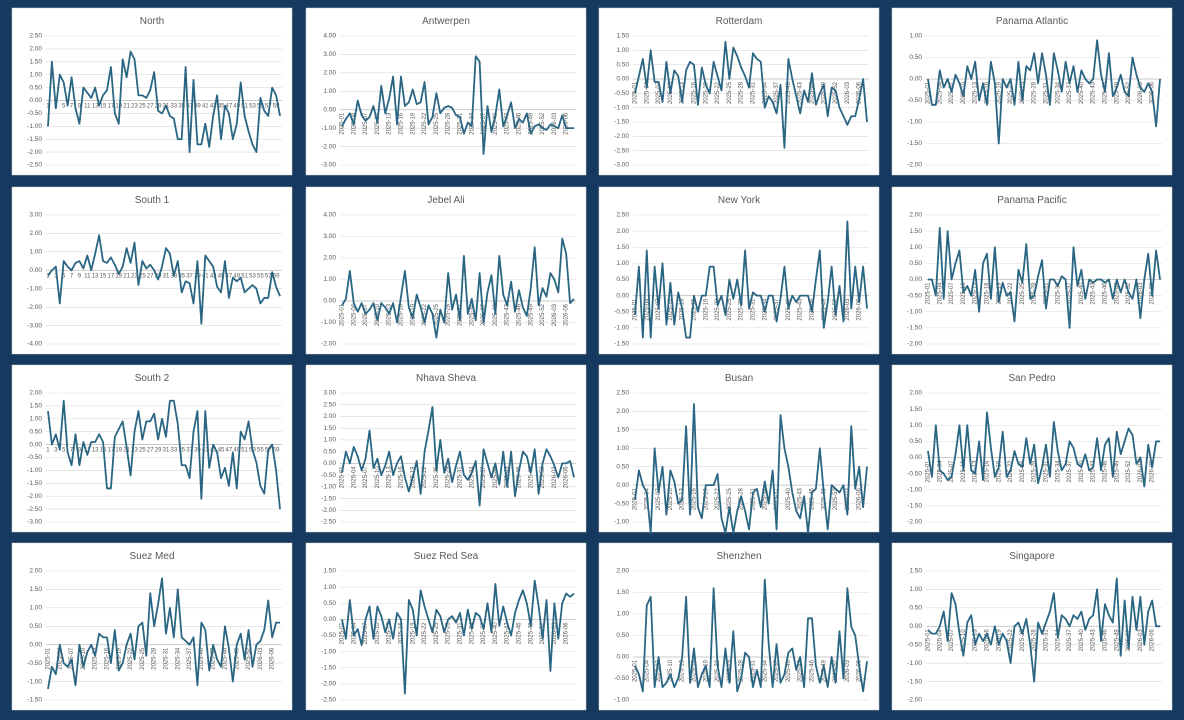 The width and height of the screenshot is (1184, 720). Describe the element at coordinates (95, 107) in the screenshot. I see `x-tick-label: 13` at that location.